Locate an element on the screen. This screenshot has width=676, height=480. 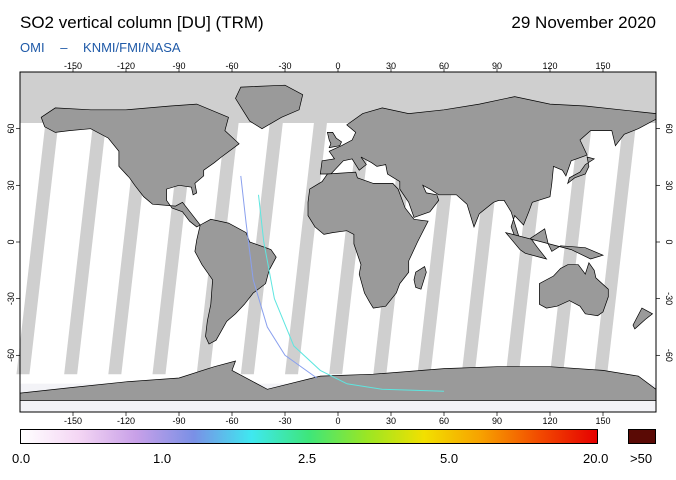
africa is located at coordinates (368, 240).